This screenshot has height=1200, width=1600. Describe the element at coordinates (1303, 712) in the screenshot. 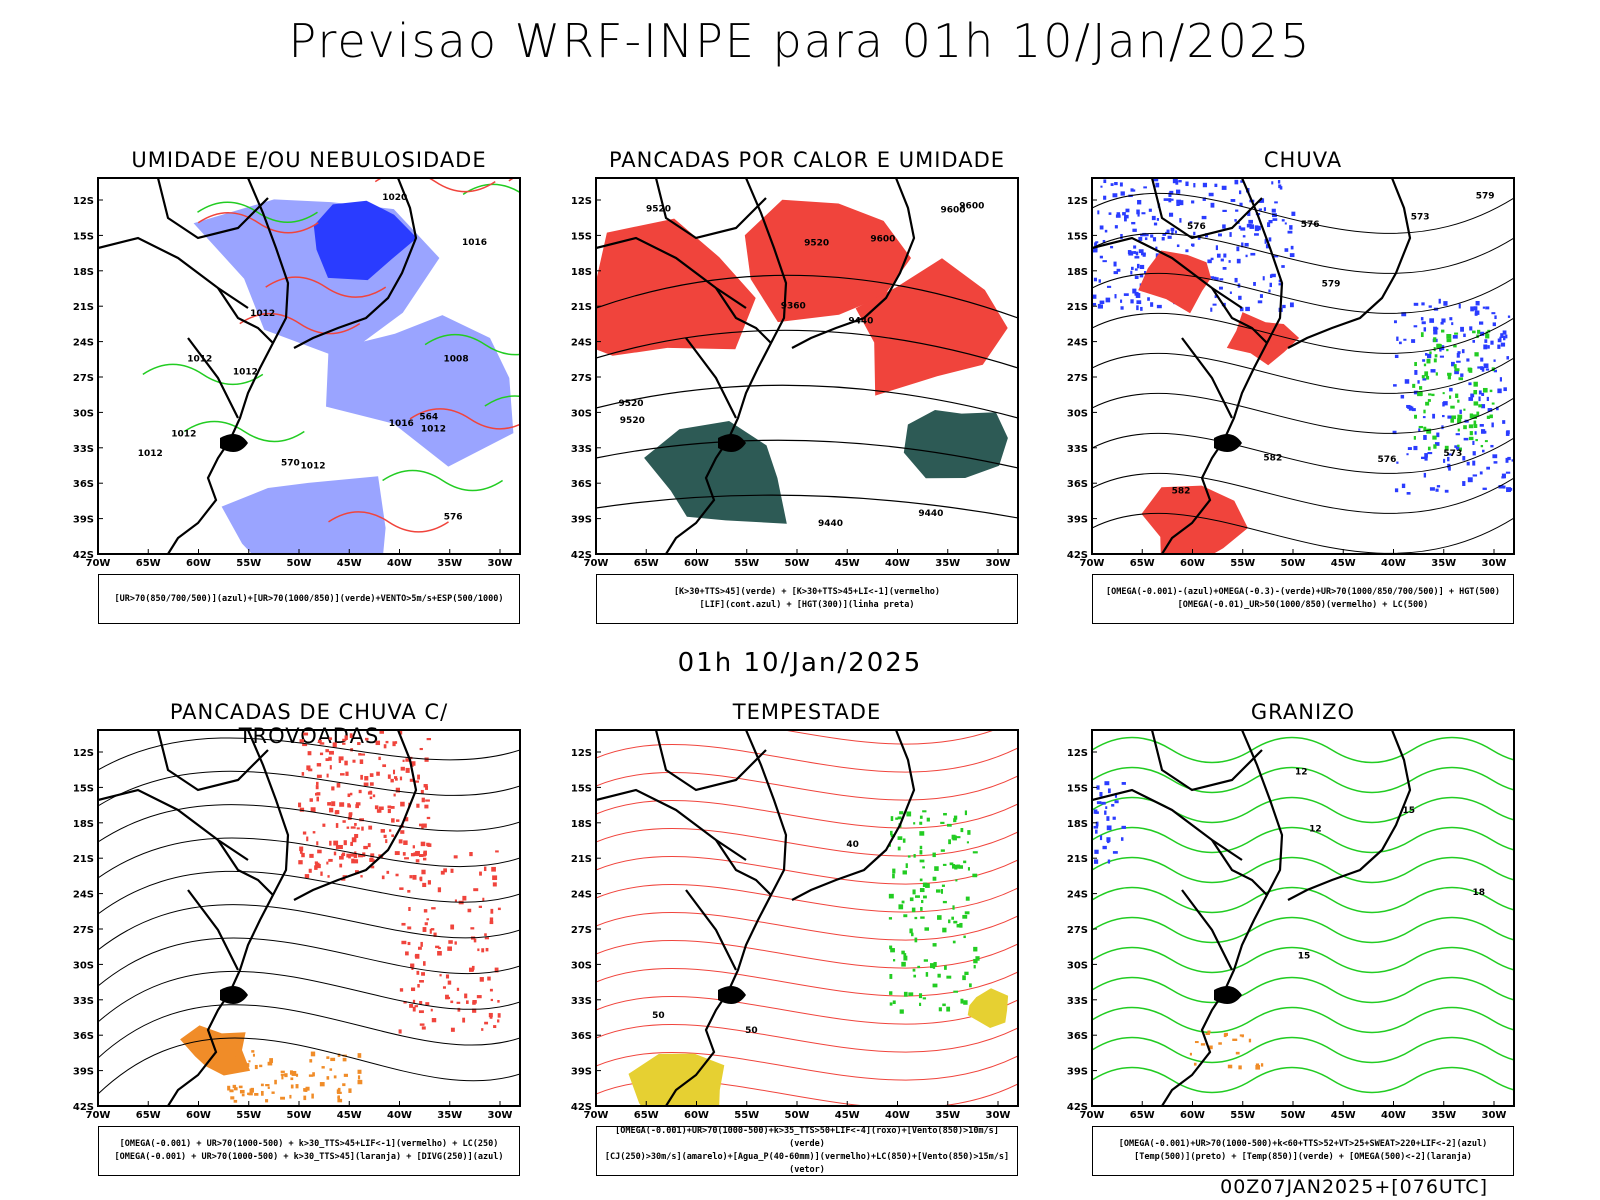

I see `panel-title: GRANIZO` at that location.